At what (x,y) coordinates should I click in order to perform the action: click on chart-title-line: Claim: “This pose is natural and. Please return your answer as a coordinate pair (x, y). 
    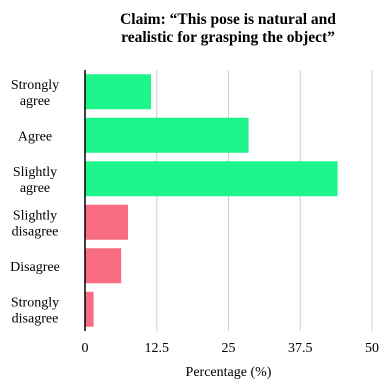
    Looking at the image, I should click on (228, 19).